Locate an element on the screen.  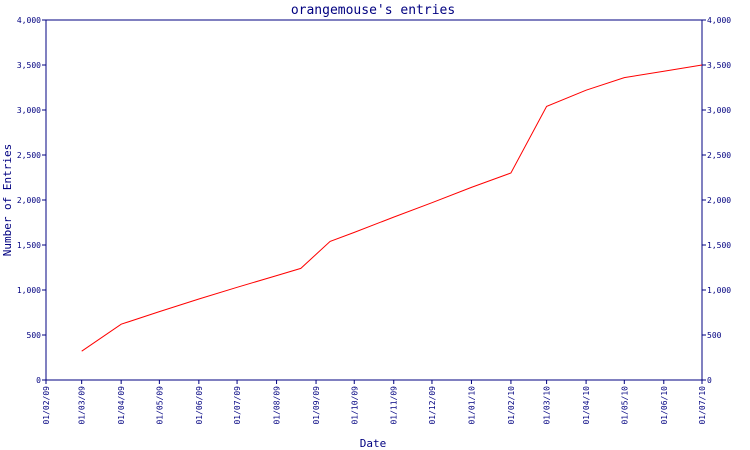
x-tick-label: 01/02/09 is located at coordinates (46, 405).